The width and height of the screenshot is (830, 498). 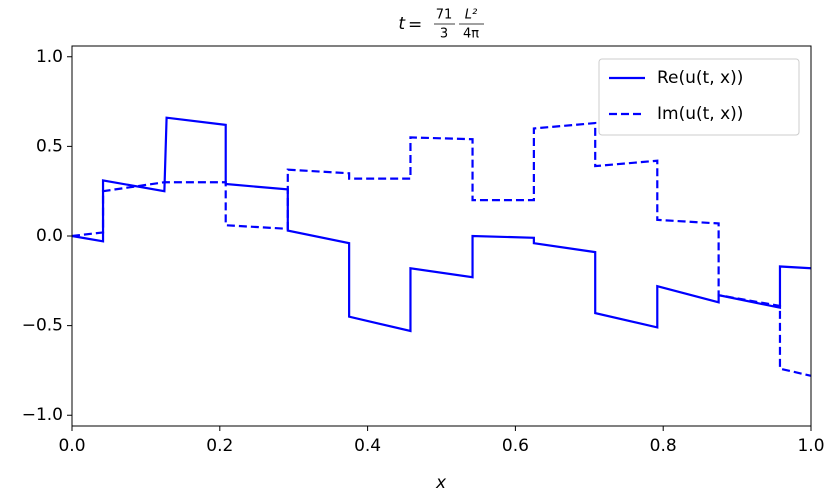 I want to click on title-den2: 4π, so click(x=471, y=34).